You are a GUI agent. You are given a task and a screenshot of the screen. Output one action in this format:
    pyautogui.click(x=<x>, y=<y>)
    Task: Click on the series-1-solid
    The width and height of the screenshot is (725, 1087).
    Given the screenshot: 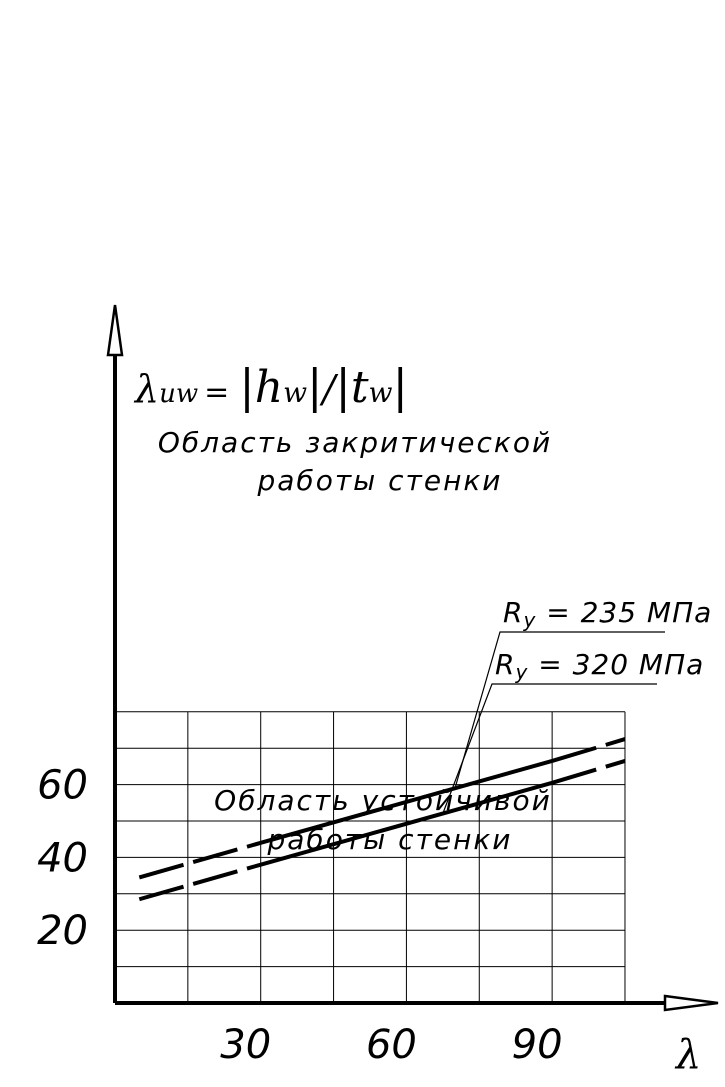 What is the action you would take?
    pyautogui.click(x=406, y=823)
    